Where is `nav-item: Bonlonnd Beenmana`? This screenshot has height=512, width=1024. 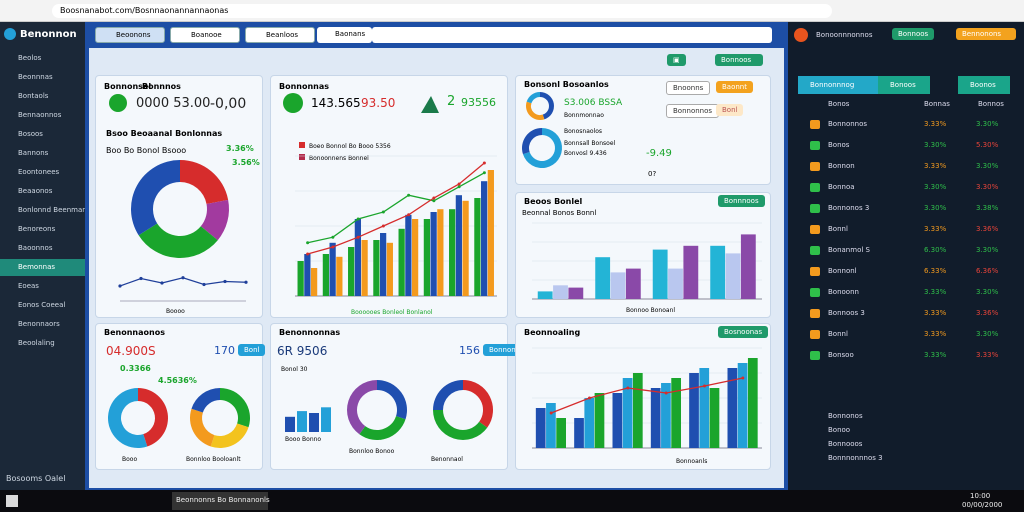 nav-item: Bonlonnd Beenmana is located at coordinates (54, 210).